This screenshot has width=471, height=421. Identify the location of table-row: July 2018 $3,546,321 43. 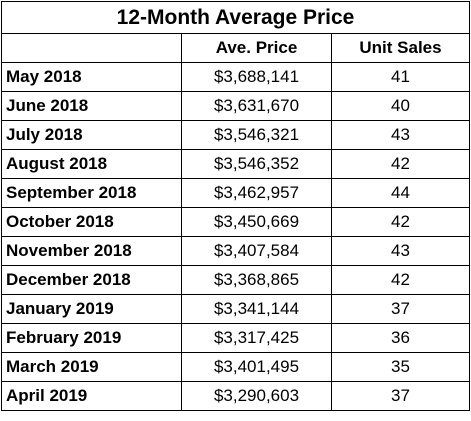
(235, 135).